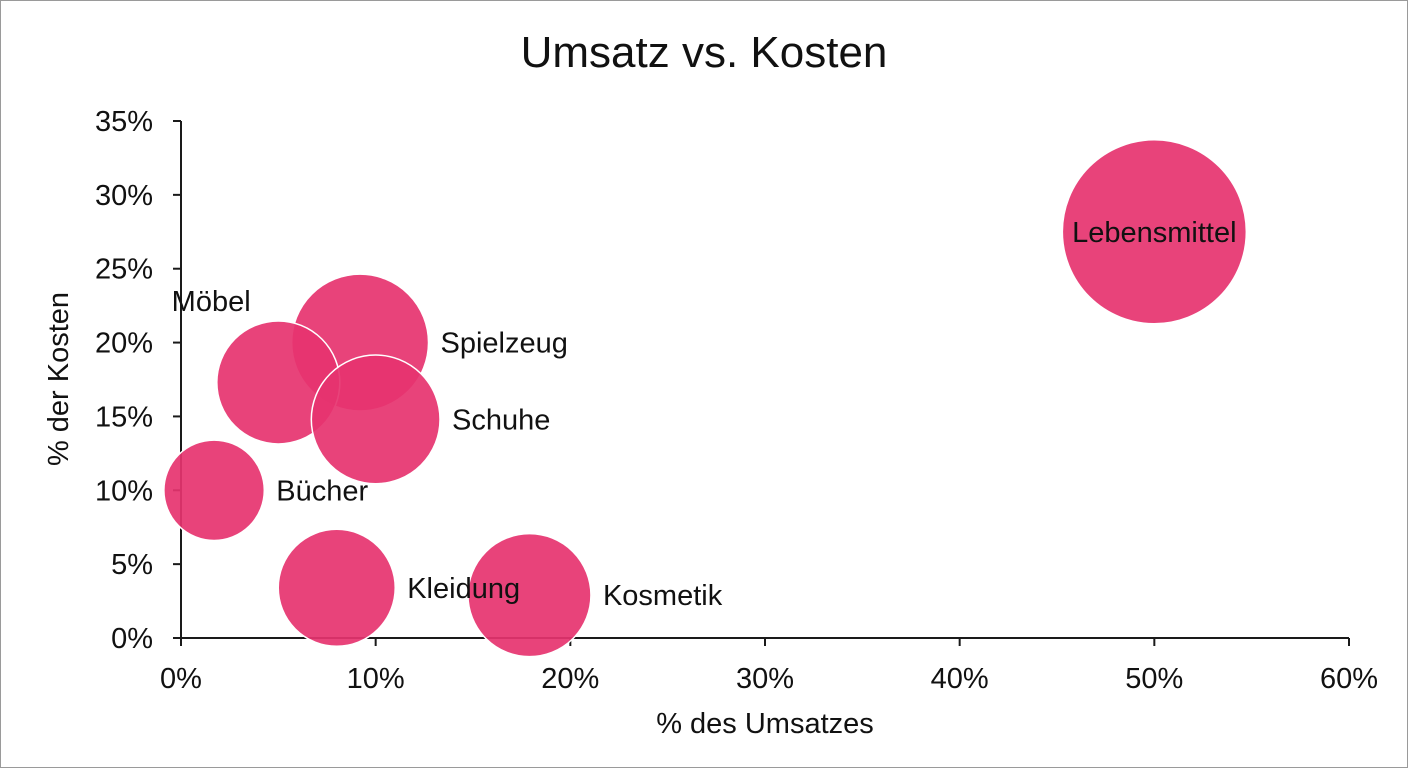  I want to click on x-tick-label: 40%, so click(960, 679).